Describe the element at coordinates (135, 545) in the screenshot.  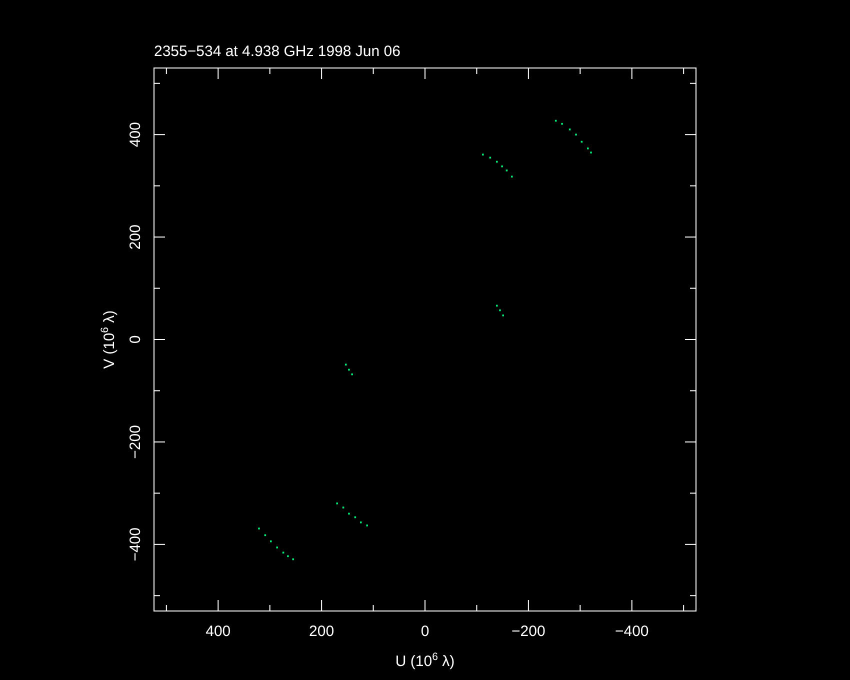
I see `y-tick-label: −400` at that location.